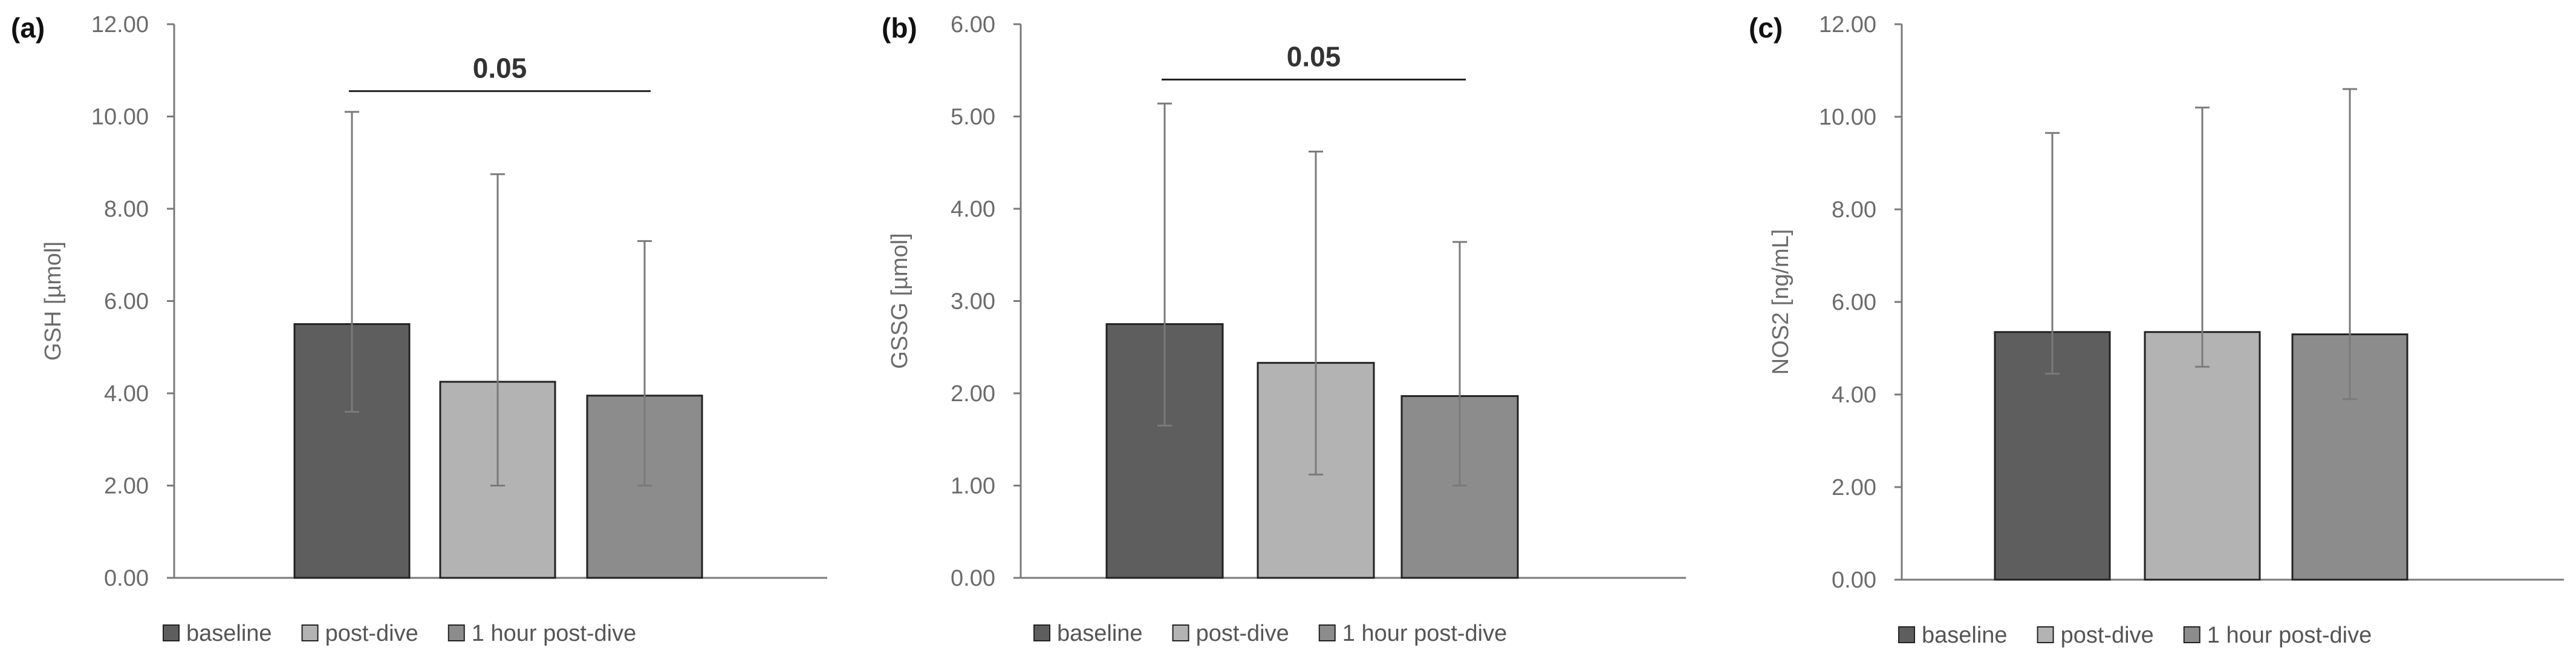 Image resolution: width=2576 pixels, height=665 pixels. What do you see at coordinates (53, 301) in the screenshot?
I see `y-axis-title: GSH [µmol]` at bounding box center [53, 301].